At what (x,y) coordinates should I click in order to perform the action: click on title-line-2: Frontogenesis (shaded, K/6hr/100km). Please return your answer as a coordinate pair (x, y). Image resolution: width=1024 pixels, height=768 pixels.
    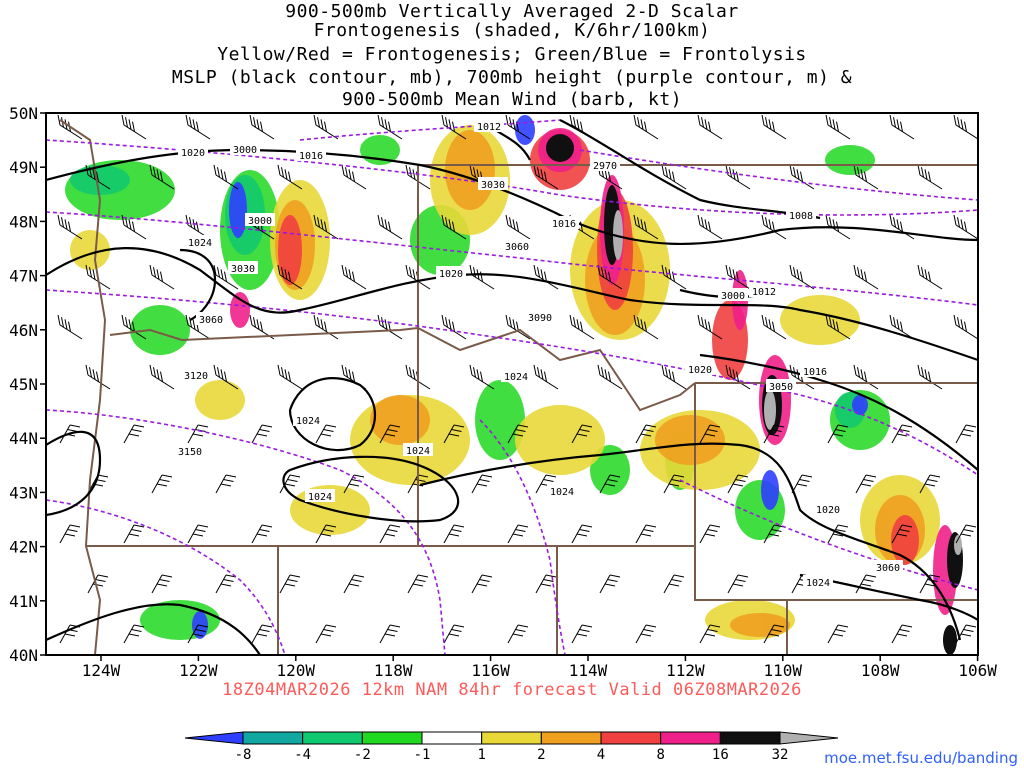
    Looking at the image, I should click on (512, 30).